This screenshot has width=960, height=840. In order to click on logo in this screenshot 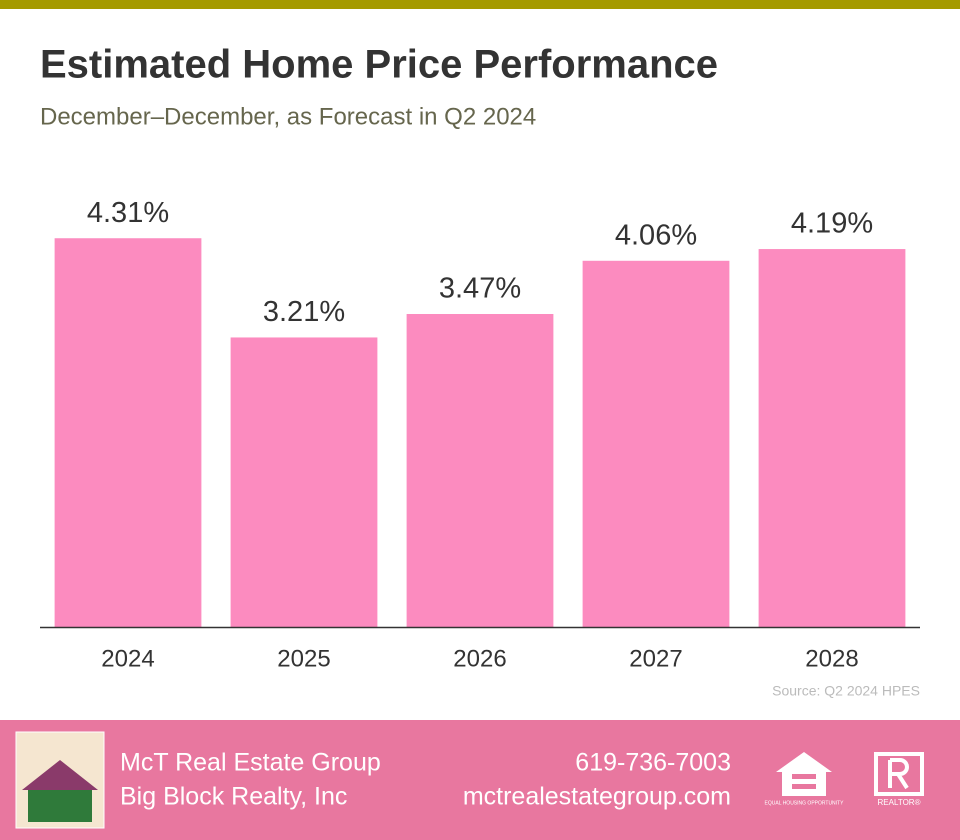, I will do `click(60, 780)`.